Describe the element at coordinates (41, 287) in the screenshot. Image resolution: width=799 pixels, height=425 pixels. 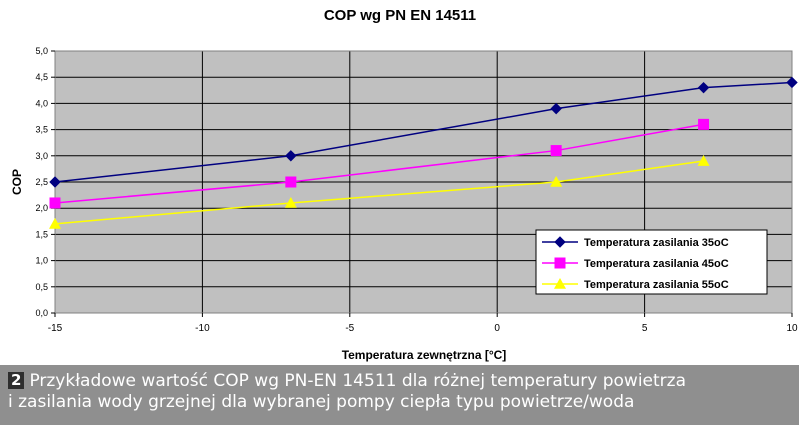
I see `y-tick-label: 0,5` at that location.